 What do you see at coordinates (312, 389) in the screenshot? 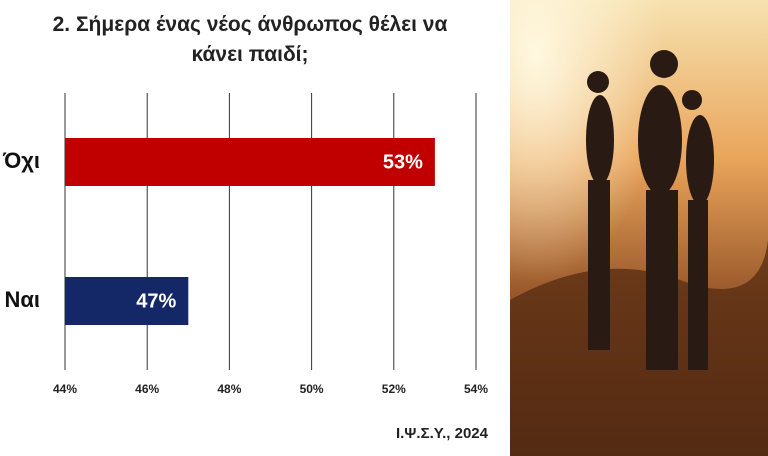
I see `x-tick-label: 50%` at bounding box center [312, 389].